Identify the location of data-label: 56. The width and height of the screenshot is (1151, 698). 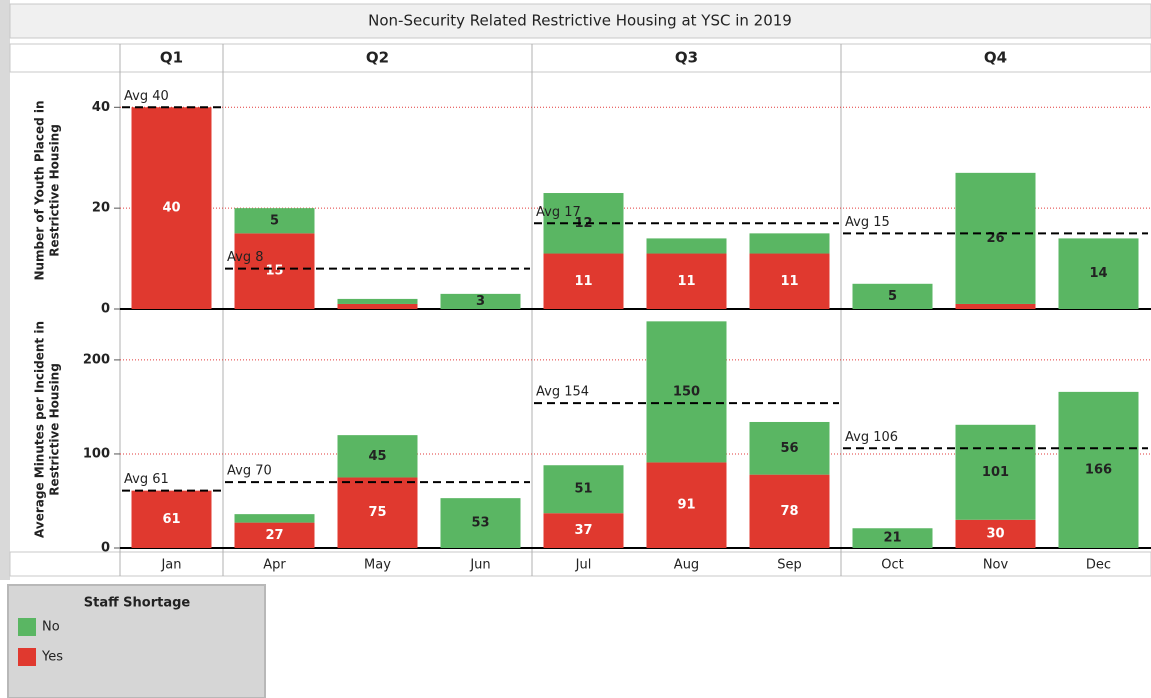
(789, 448).